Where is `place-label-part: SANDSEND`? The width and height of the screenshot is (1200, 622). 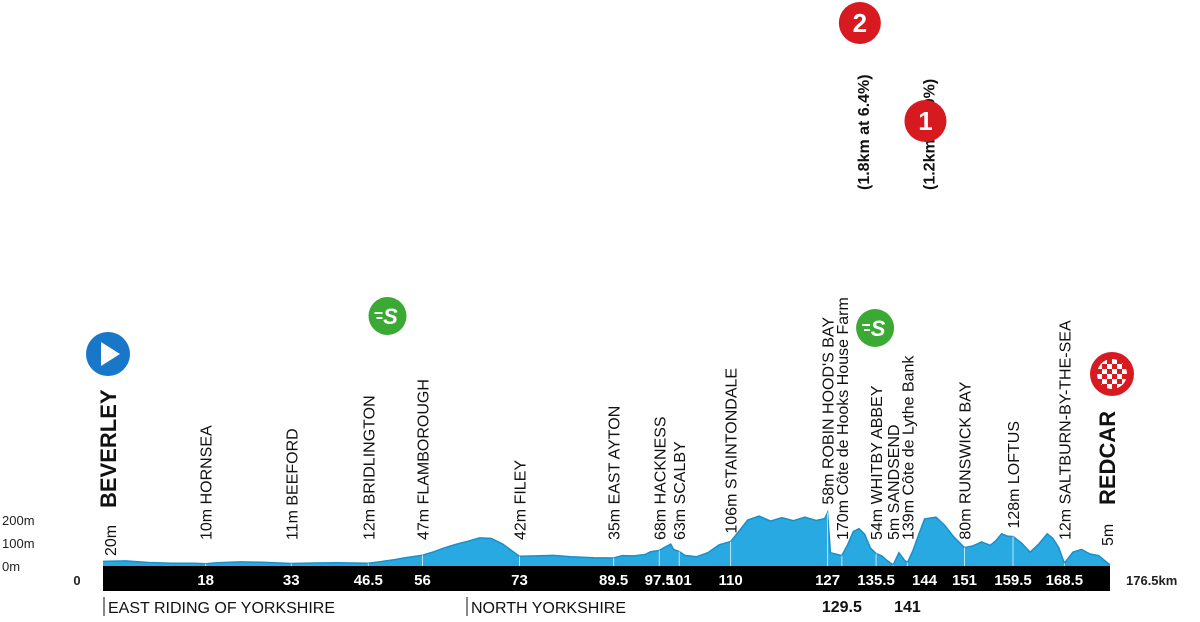
place-label-part: SANDSEND is located at coordinates (894, 468).